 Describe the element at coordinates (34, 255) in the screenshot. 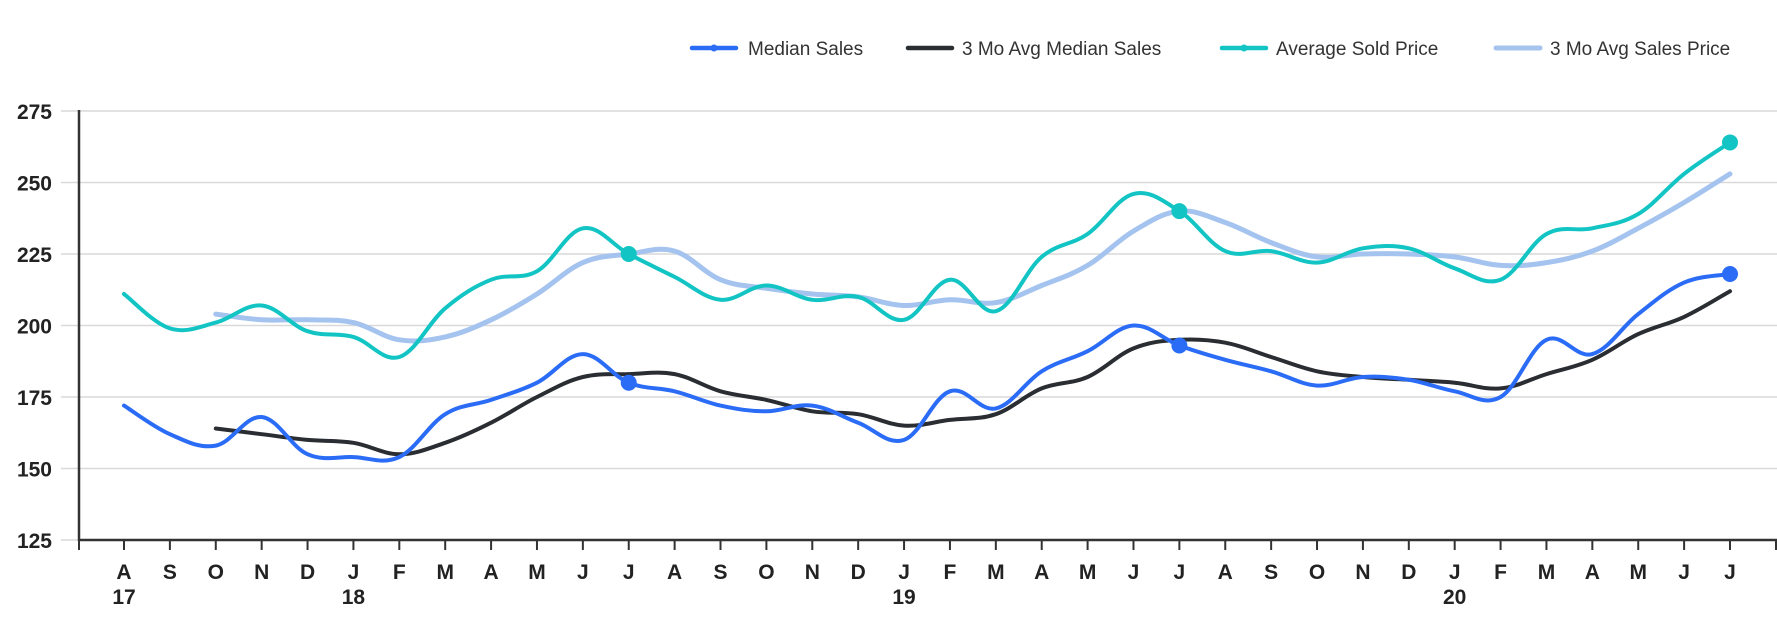

I see `y-tick-label: 225` at that location.